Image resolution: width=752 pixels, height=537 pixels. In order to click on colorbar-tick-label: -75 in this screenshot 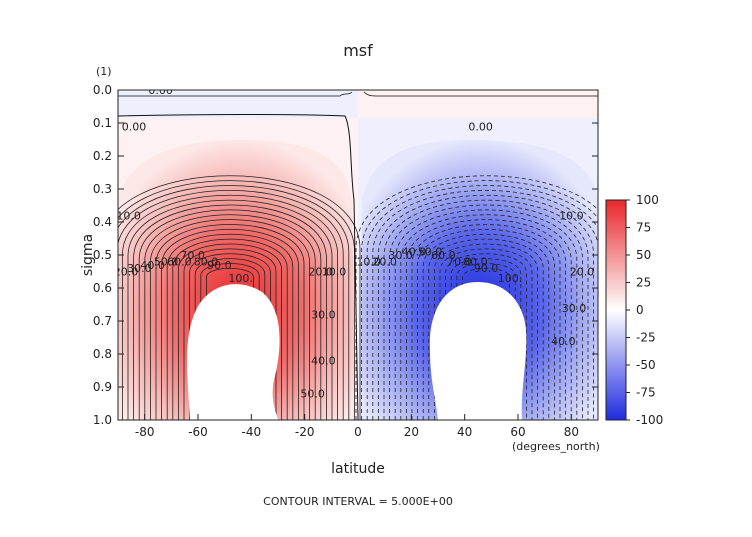, I will do `click(646, 393)`.